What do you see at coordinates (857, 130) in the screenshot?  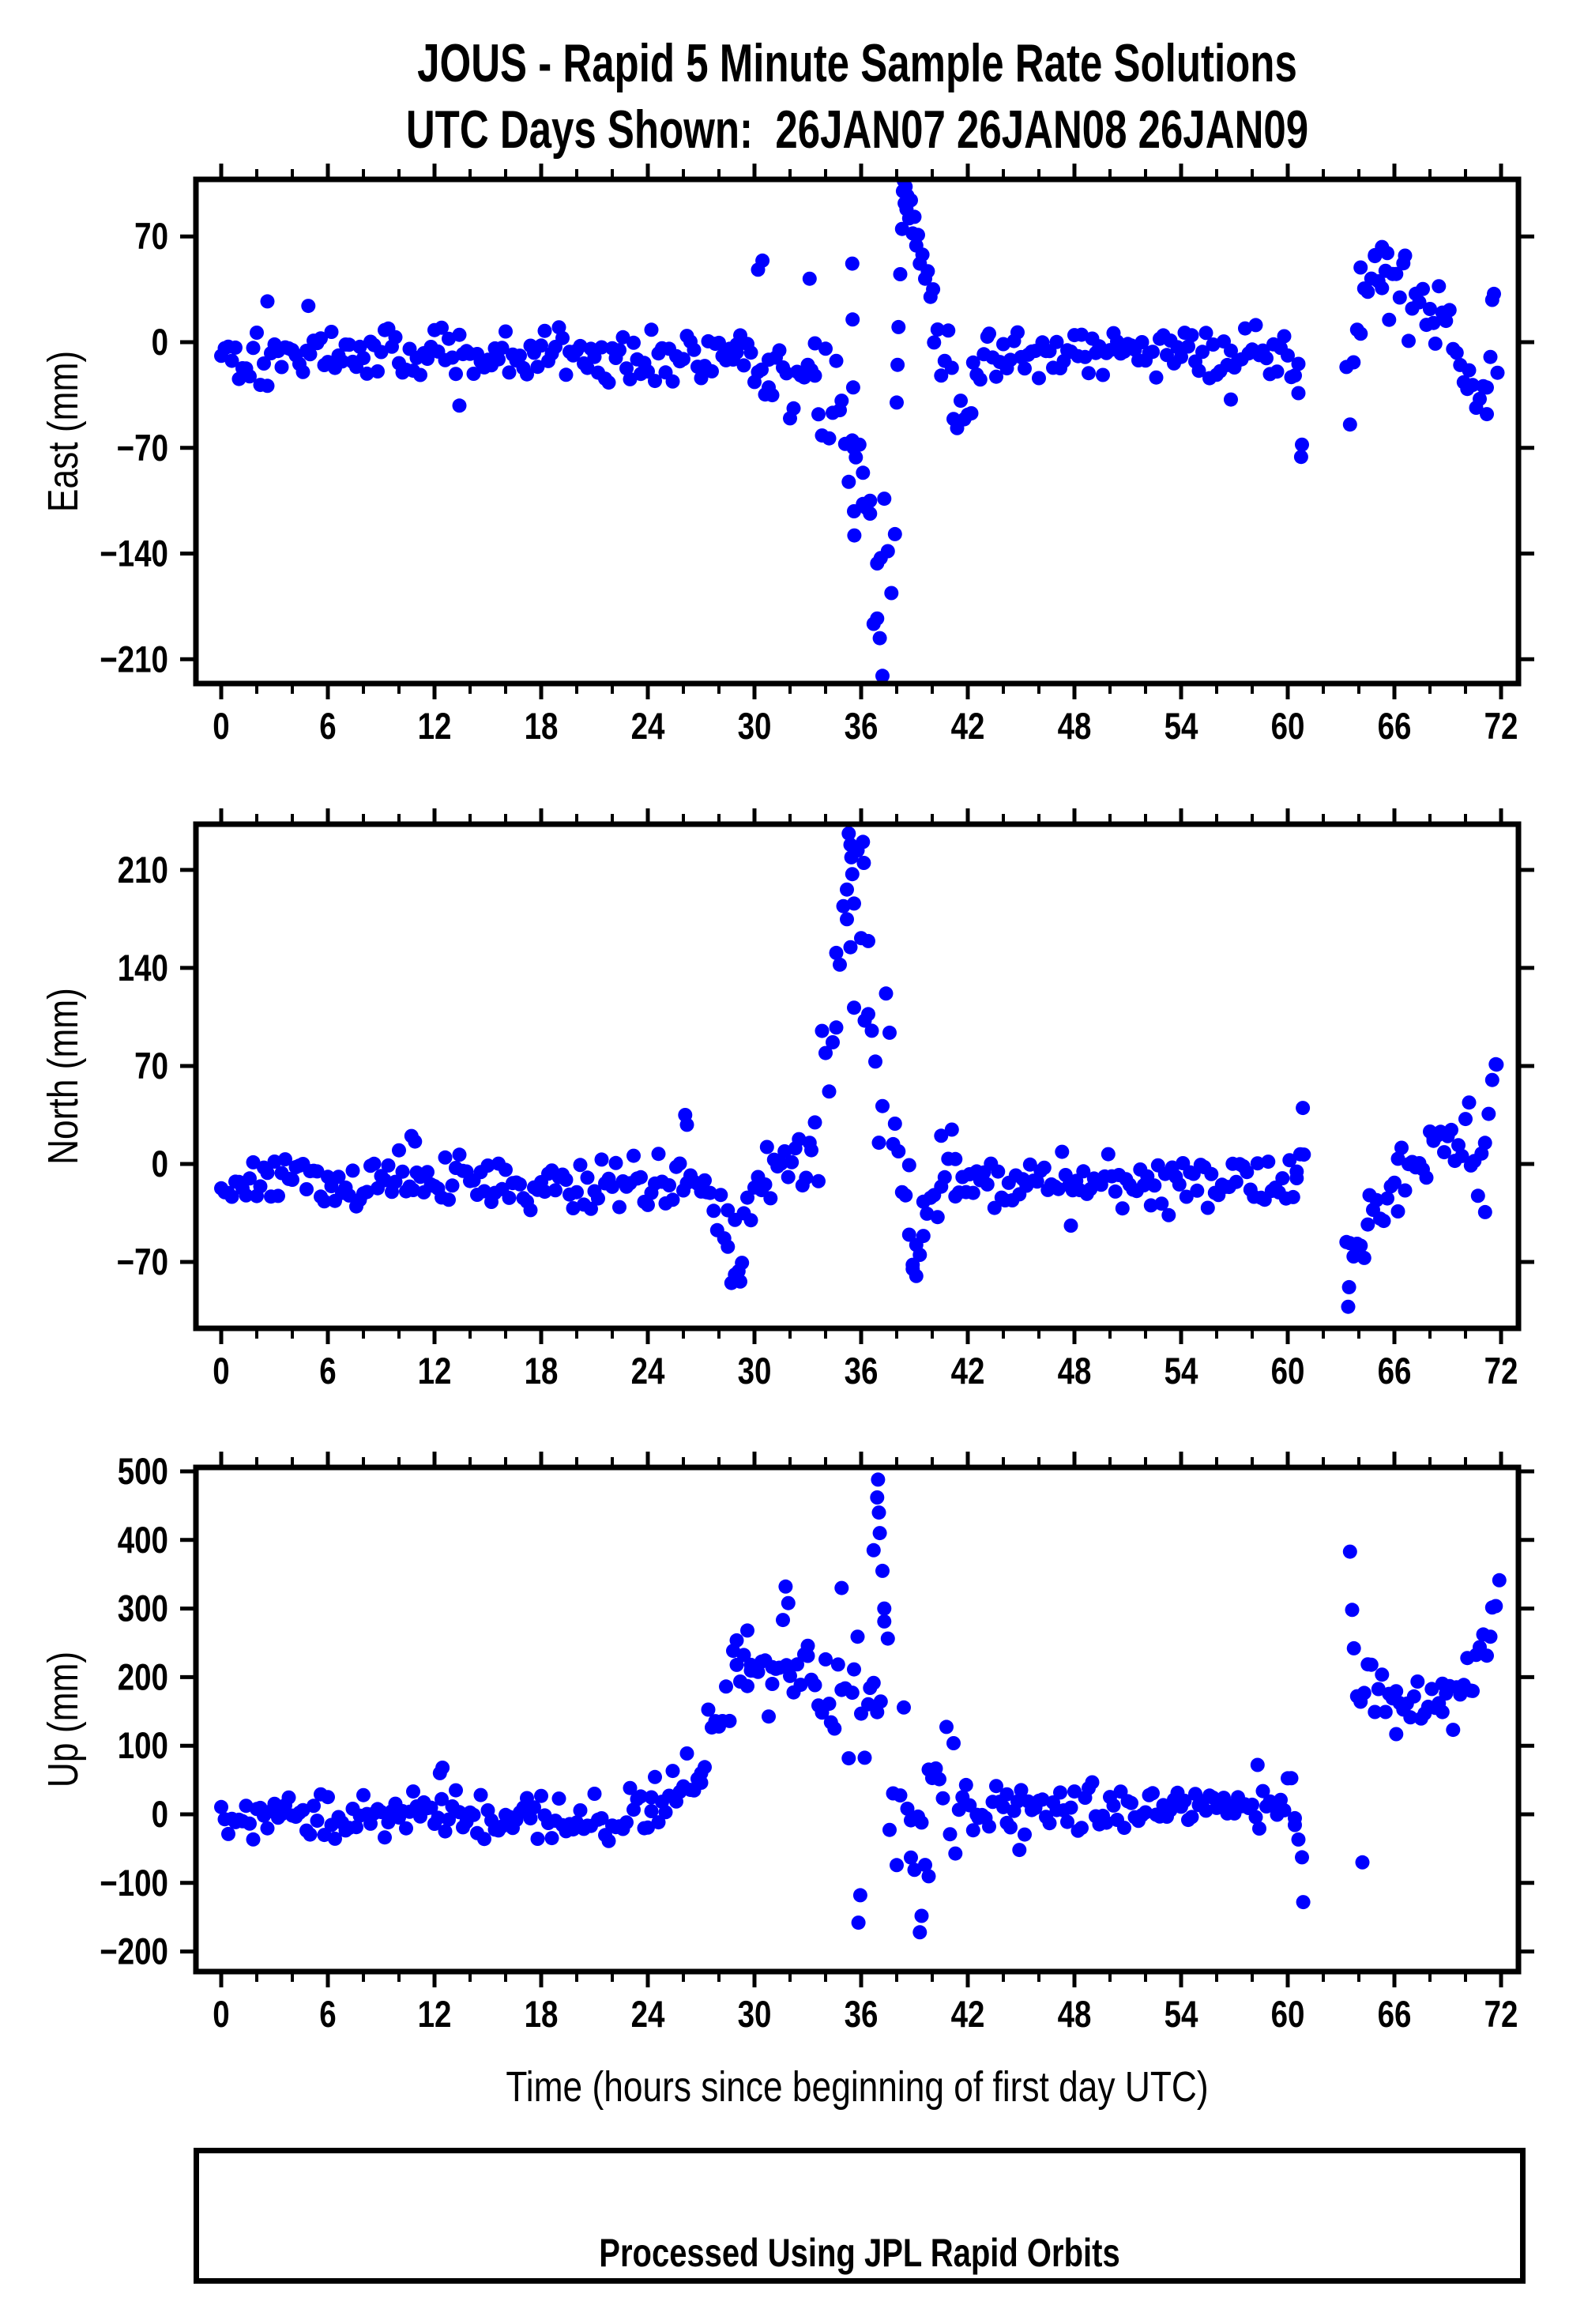 I see `page-subtitle: UTC Days Shown: 26JAN07 26JAN08 26JAN09` at bounding box center [857, 130].